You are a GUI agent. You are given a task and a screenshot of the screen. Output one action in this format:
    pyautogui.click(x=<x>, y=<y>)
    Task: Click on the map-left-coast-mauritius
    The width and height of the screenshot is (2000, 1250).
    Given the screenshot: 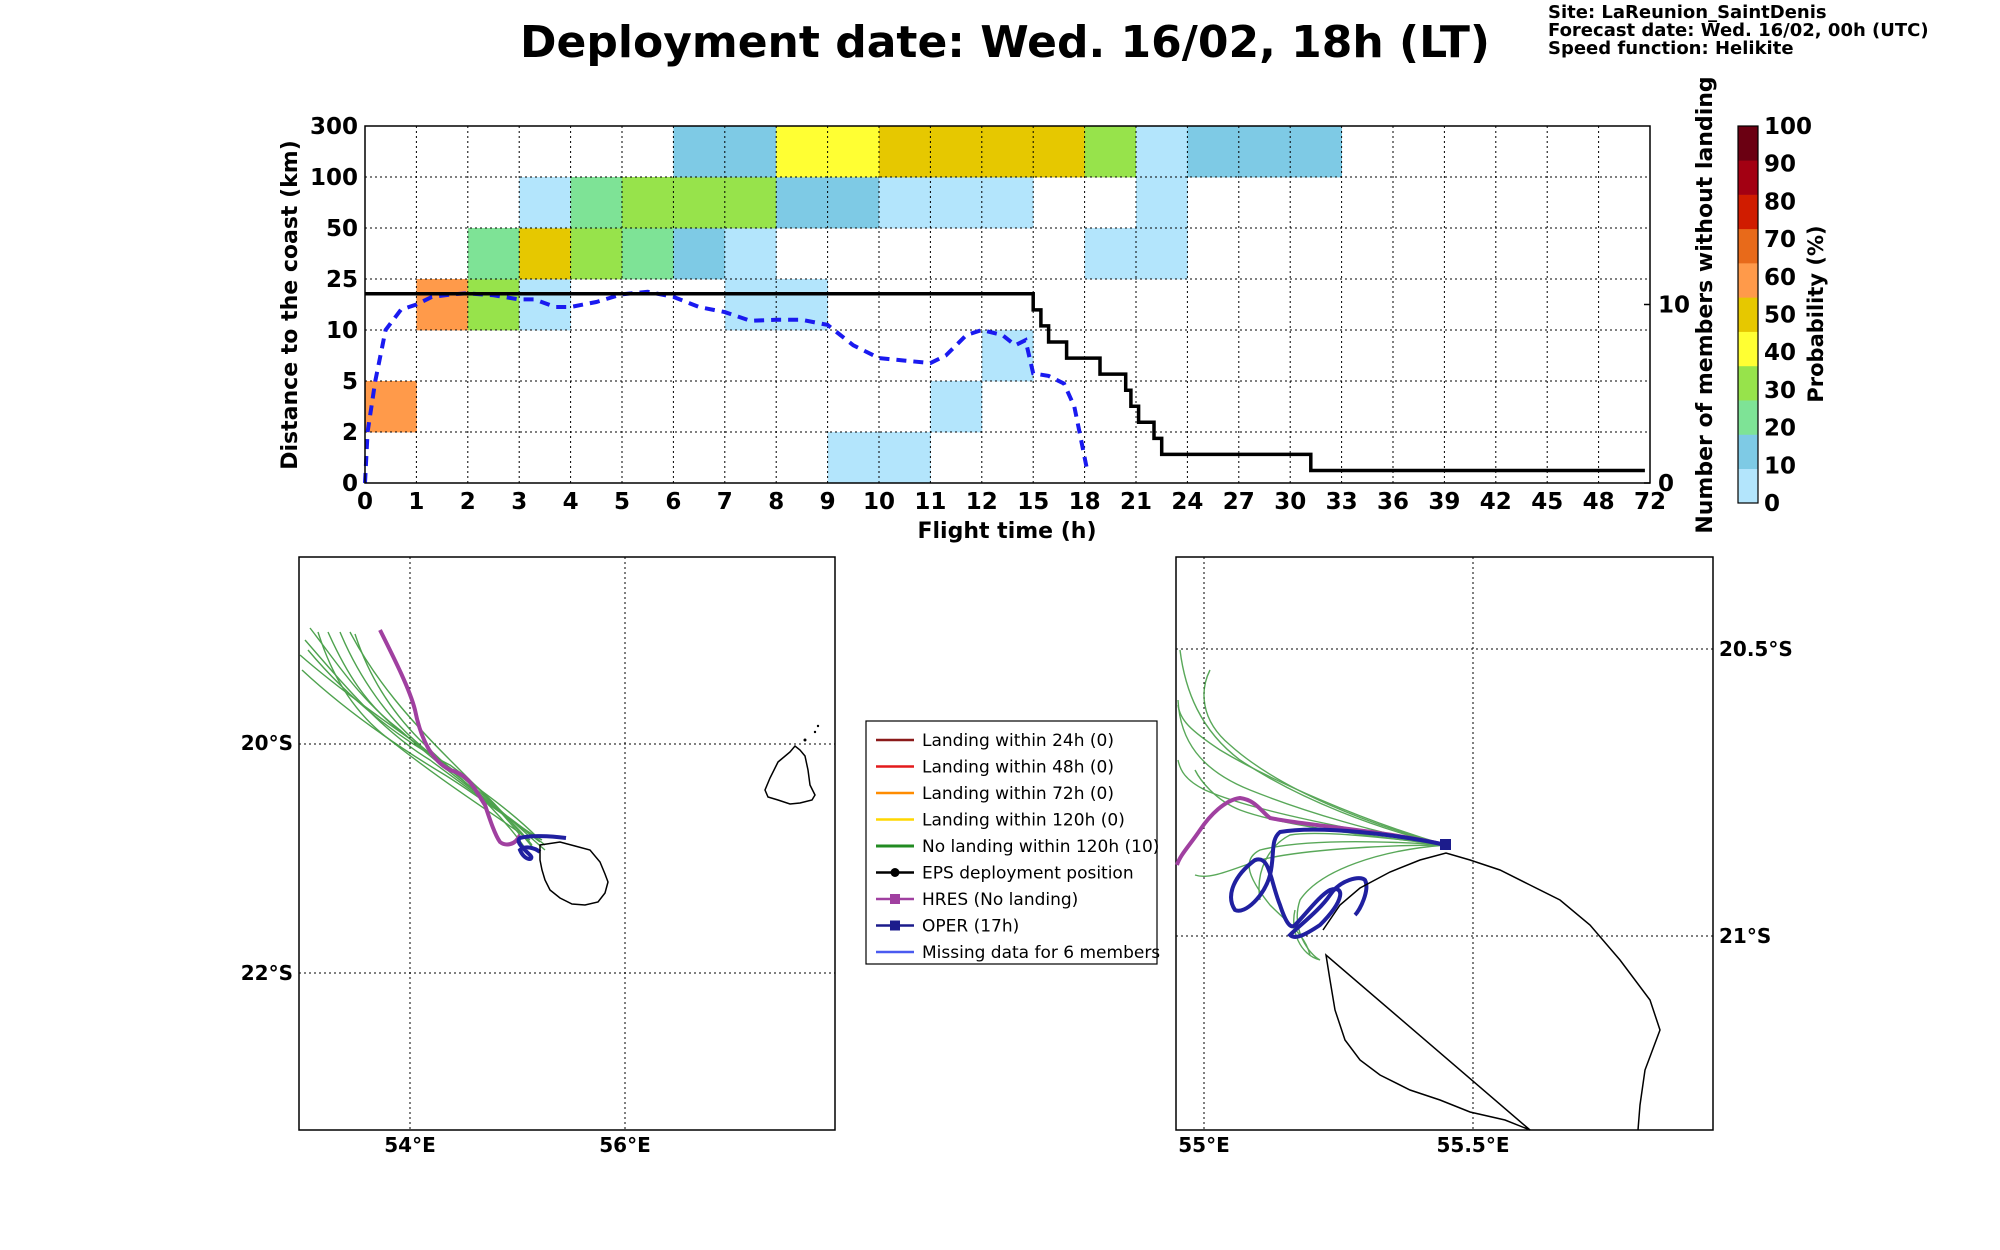 What is the action you would take?
    pyautogui.click(x=790, y=774)
    